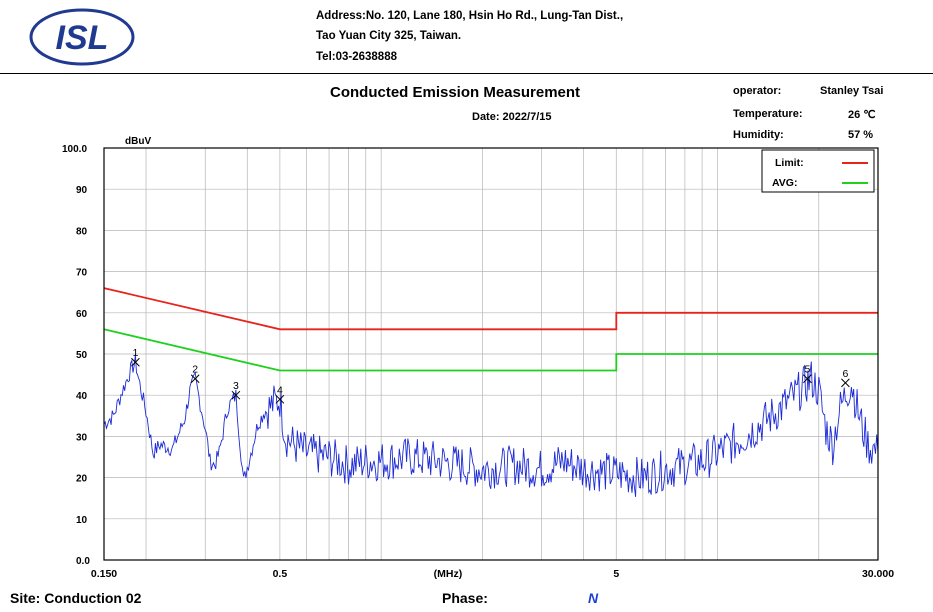 This screenshot has width=933, height=612. Describe the element at coordinates (845, 374) in the screenshot. I see `peak-marker-label: 6` at that location.